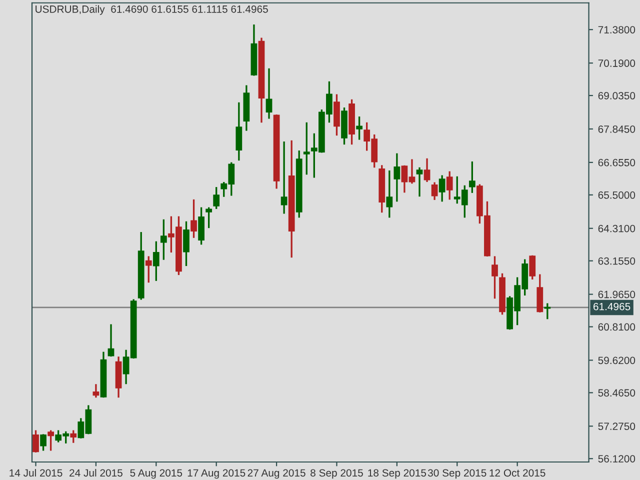 This screenshot has height=480, width=640. Describe the element at coordinates (617, 393) in the screenshot. I see `y-tick-label: 58.4650` at that location.